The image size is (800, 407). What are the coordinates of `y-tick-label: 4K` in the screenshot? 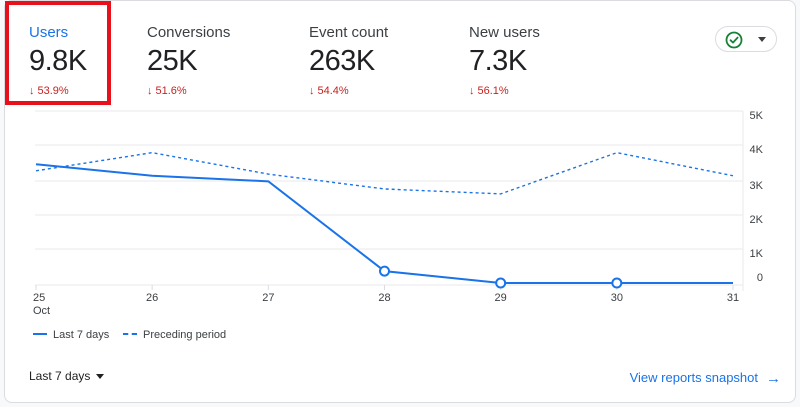 It's located at (757, 150).